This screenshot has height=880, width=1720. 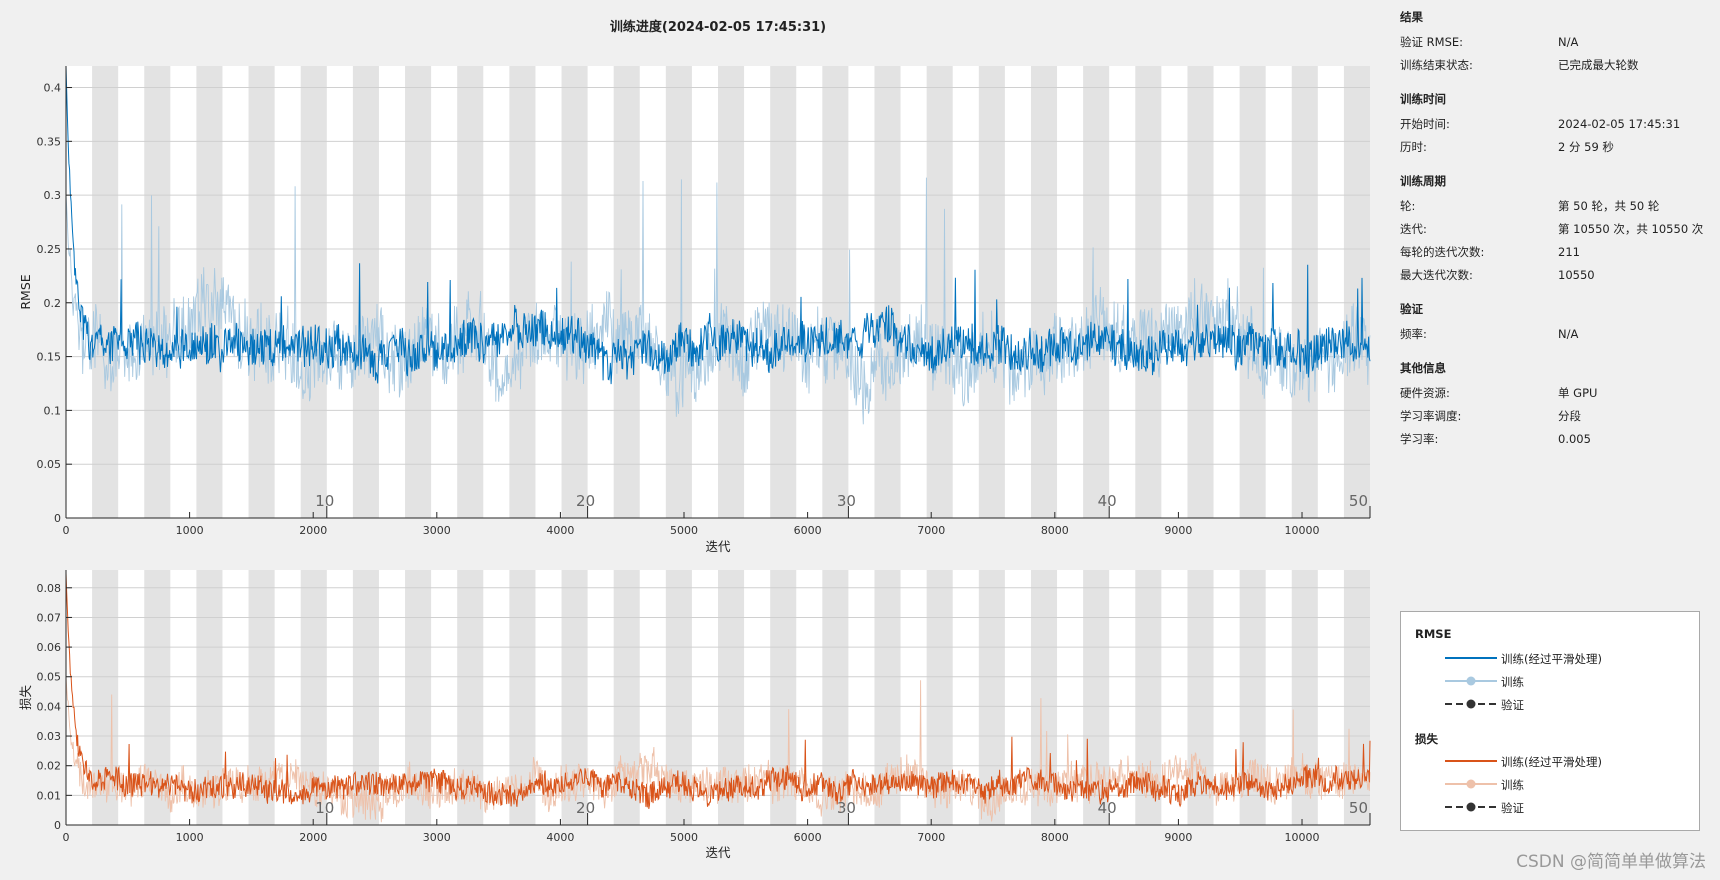 I want to click on info-row: 开始时间: 2024-02-05 17:45:31, so click(x=1560, y=124).